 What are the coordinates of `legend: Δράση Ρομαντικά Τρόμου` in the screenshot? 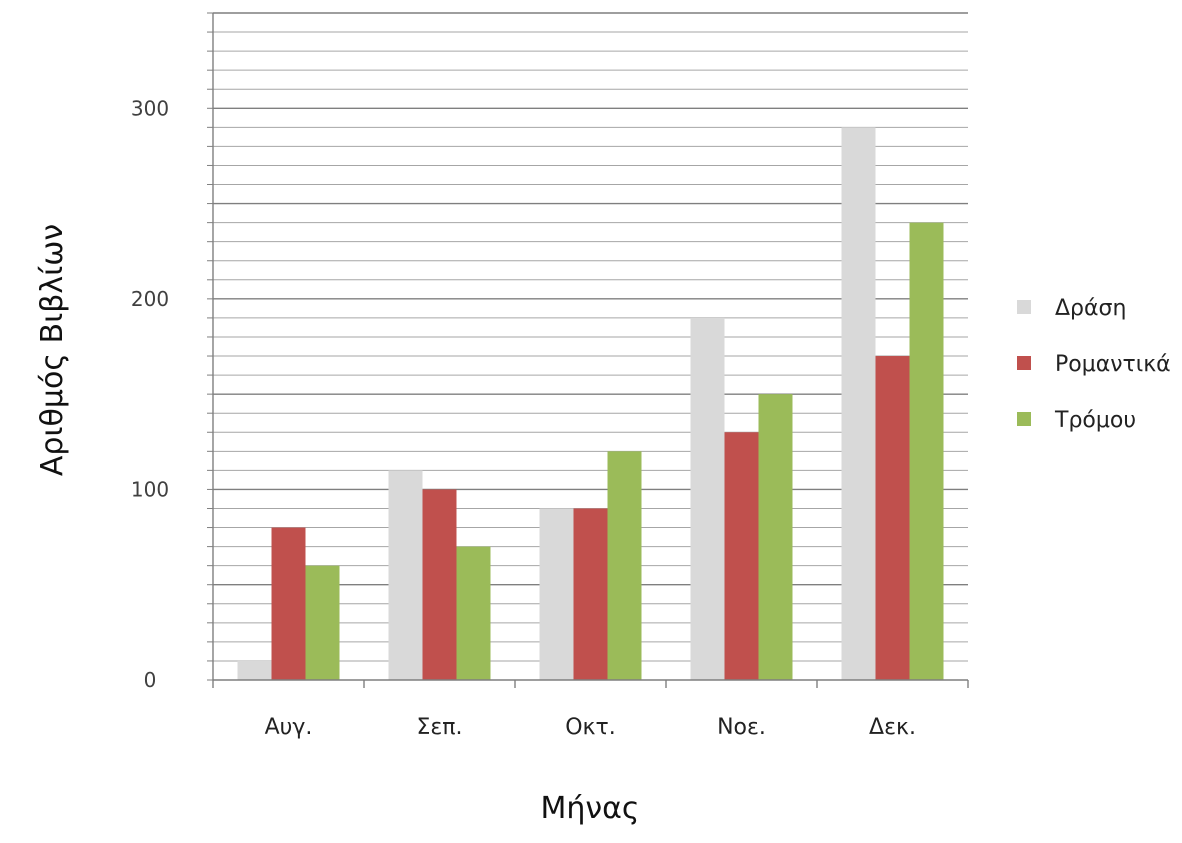 It's located at (1094, 364).